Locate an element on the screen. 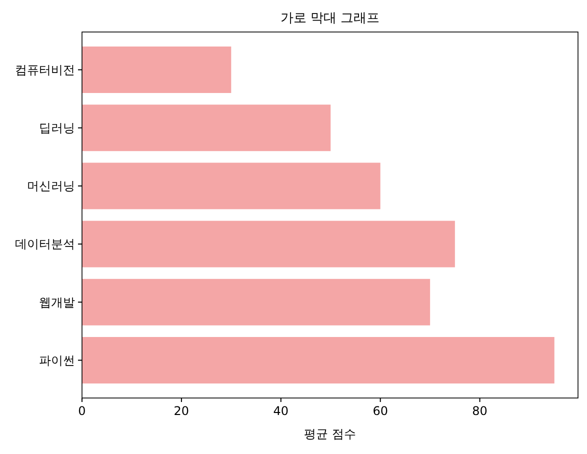 The height and width of the screenshot is (454, 587). y-tick-label: 컴퓨터비전 is located at coordinates (45, 69).